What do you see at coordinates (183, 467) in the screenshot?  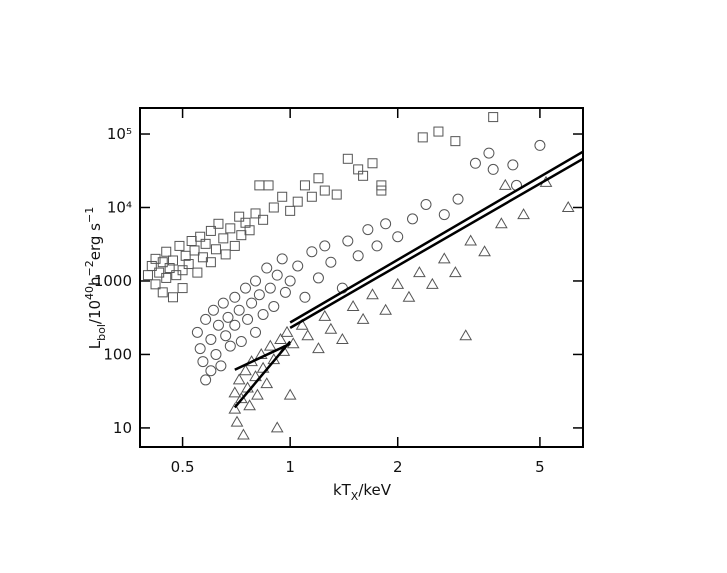 I see `x-tick-label: 0.5` at bounding box center [183, 467].